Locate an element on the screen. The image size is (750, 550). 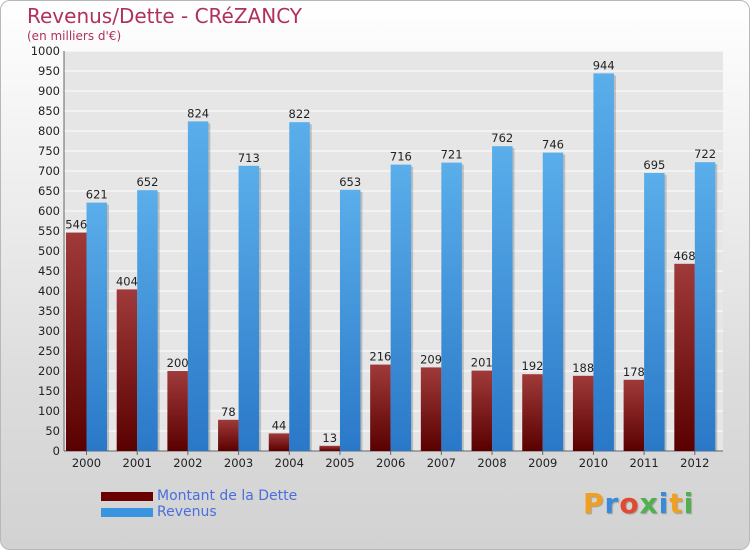
data-label: 546 is located at coordinates (76, 225).